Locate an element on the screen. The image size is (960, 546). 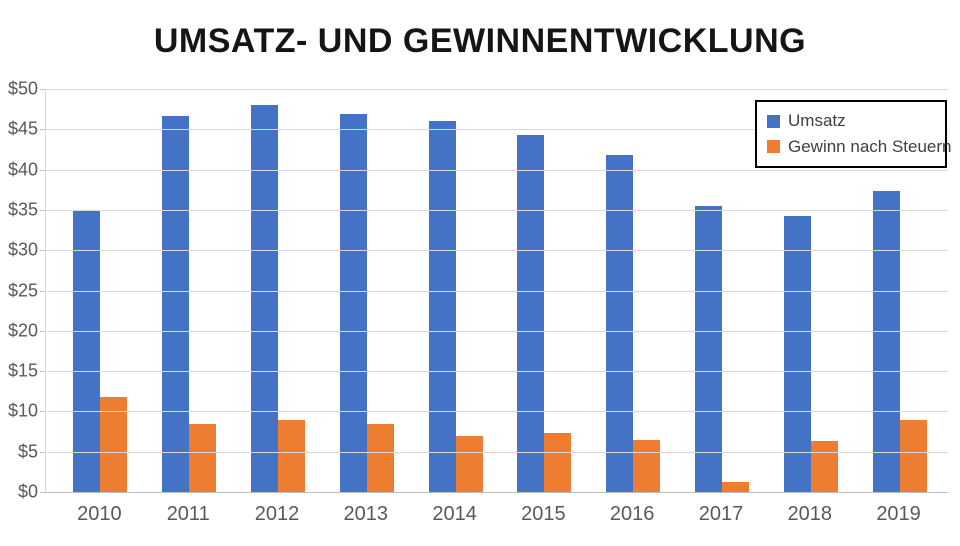
bar-gewinn-nach-steuern-2017 is located at coordinates (735, 487).